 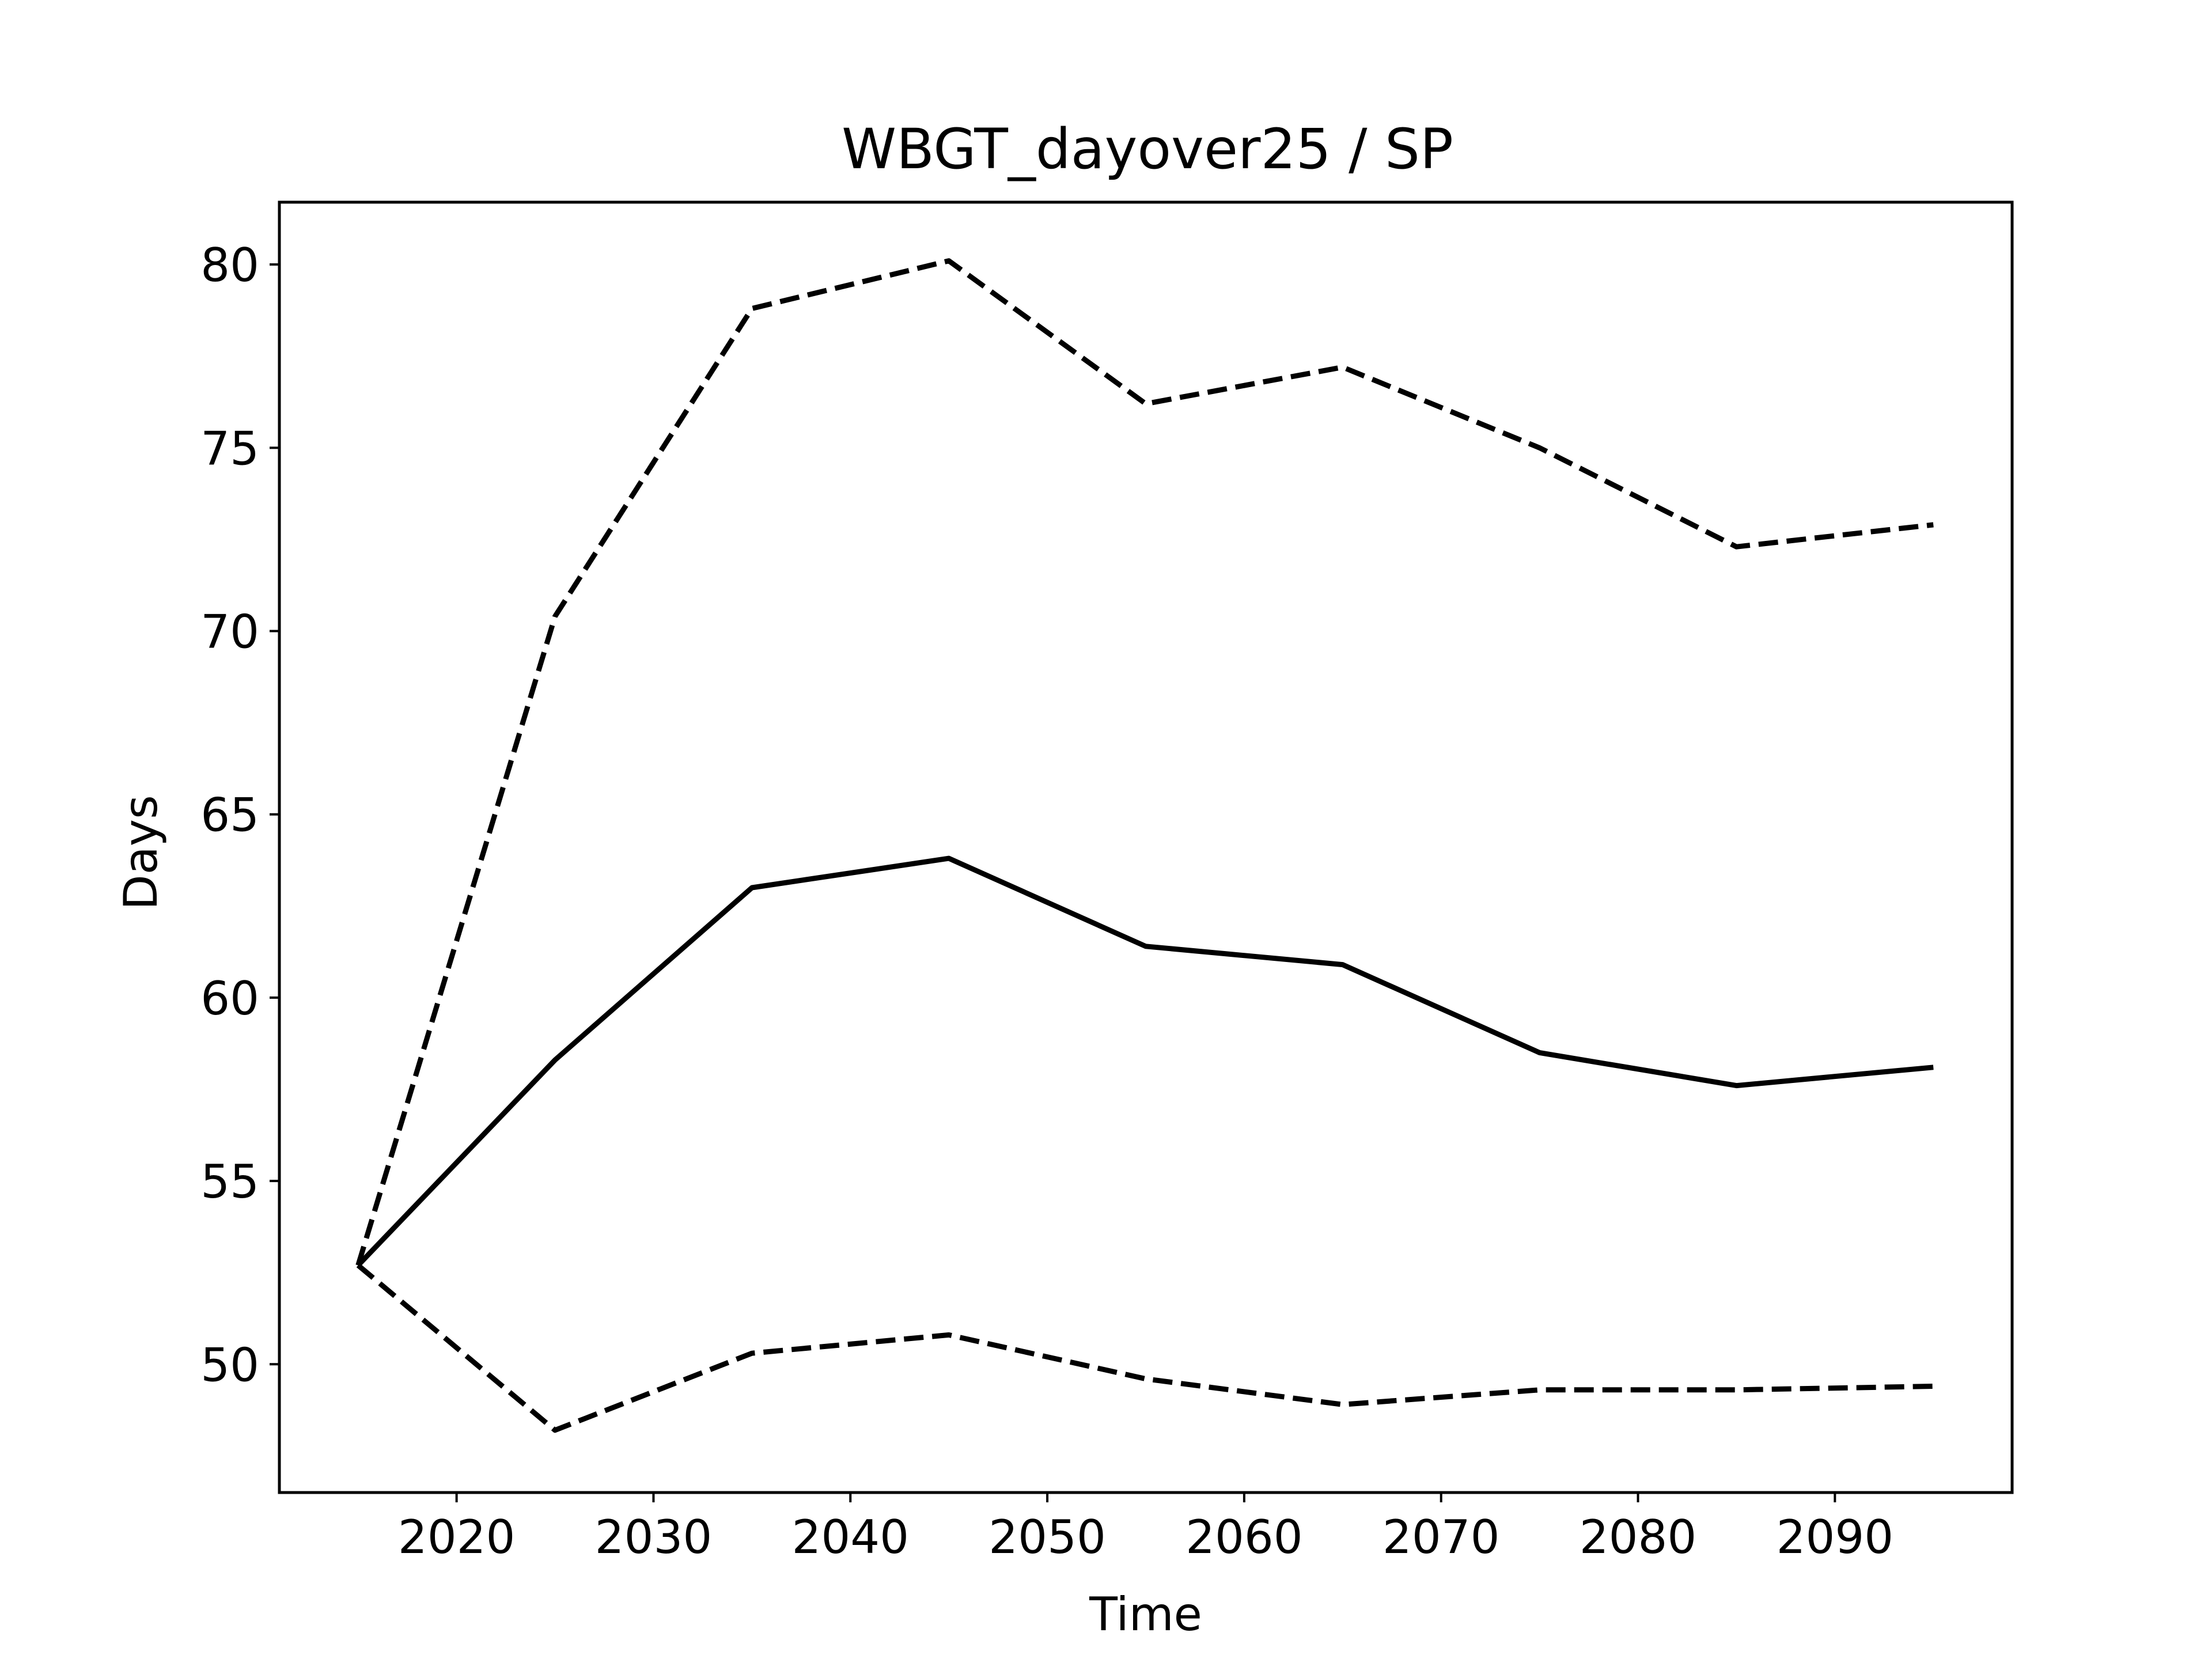 What do you see at coordinates (229, 1365) in the screenshot?
I see `y-tick-label: 50` at bounding box center [229, 1365].